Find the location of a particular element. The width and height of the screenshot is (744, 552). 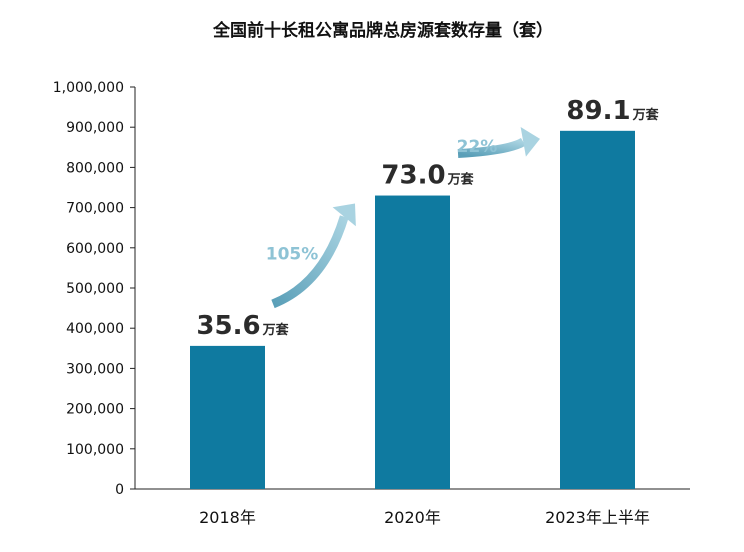

data-label: 35.6 万套 is located at coordinates (242, 326).